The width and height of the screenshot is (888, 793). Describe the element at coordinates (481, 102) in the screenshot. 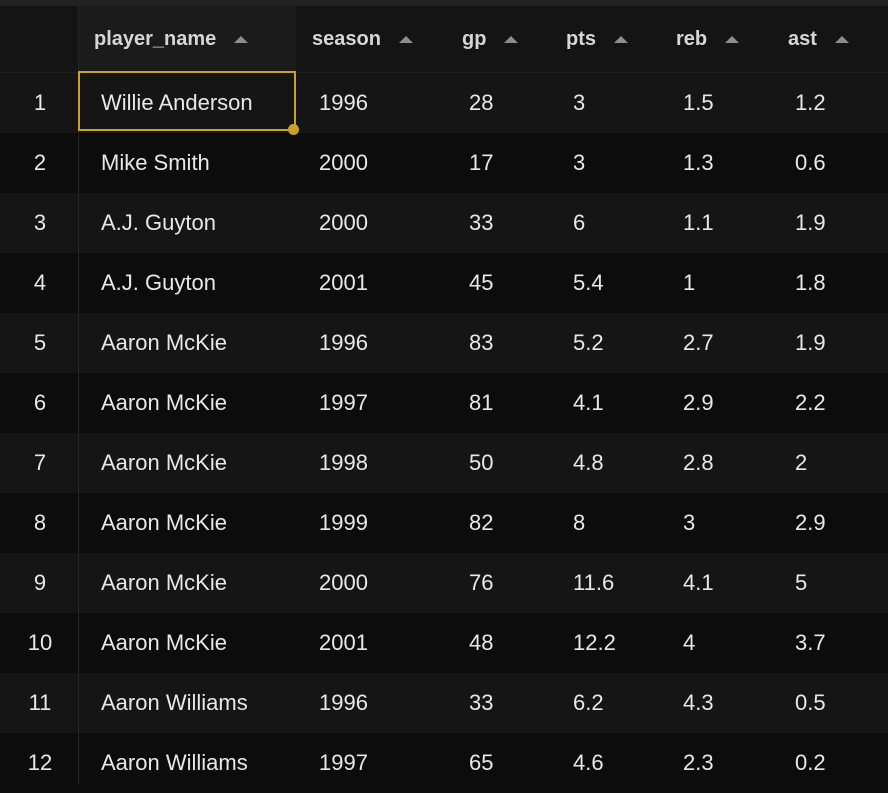

I see `cell-gp: 28` at that location.